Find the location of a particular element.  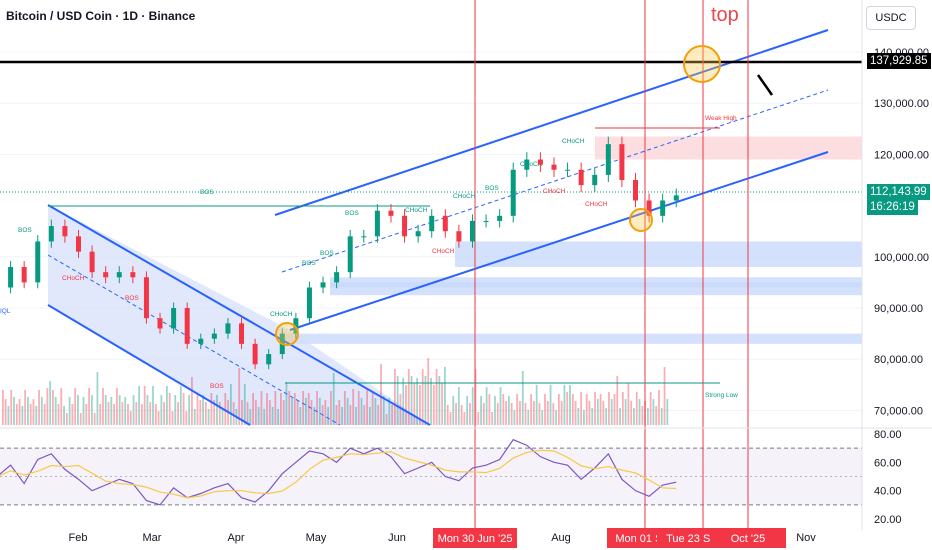

iql-label: IQL is located at coordinates (5, 311).